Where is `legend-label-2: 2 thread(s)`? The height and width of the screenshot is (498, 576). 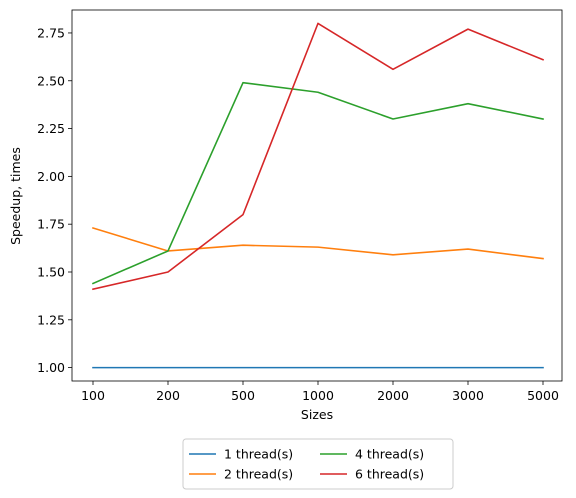 legend-label-2: 2 thread(s) is located at coordinates (258, 474).